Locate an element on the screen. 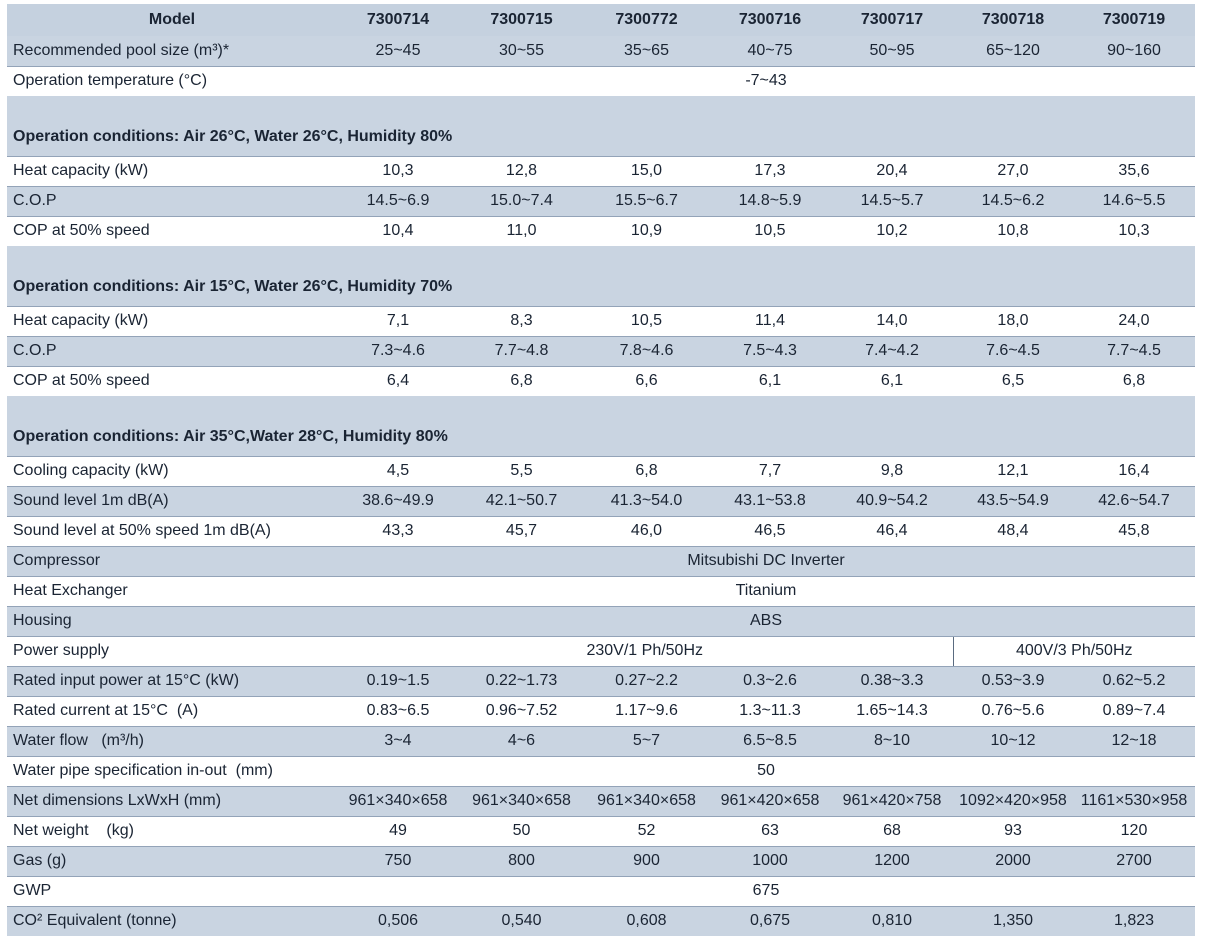 This screenshot has height=952, width=1205. cell-value: 0.62~5.2 is located at coordinates (1134, 681).